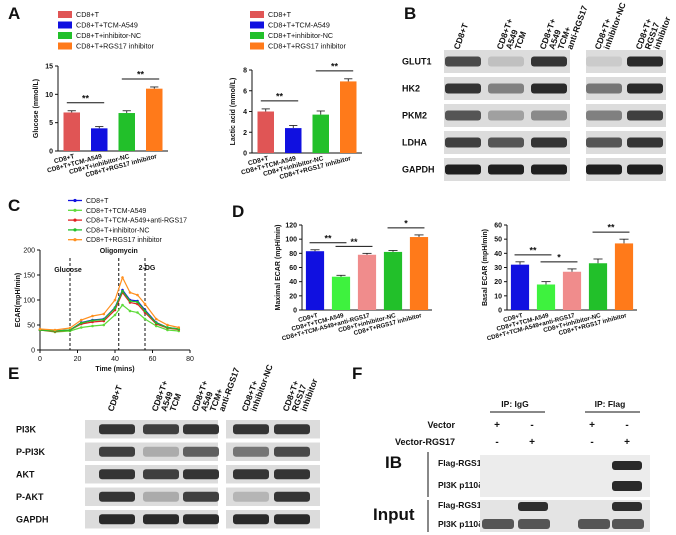 Image resolution: width=676 pixels, height=535 pixels. What do you see at coordinates (410, 13) in the screenshot?
I see `panel-label-b: B` at bounding box center [410, 13].